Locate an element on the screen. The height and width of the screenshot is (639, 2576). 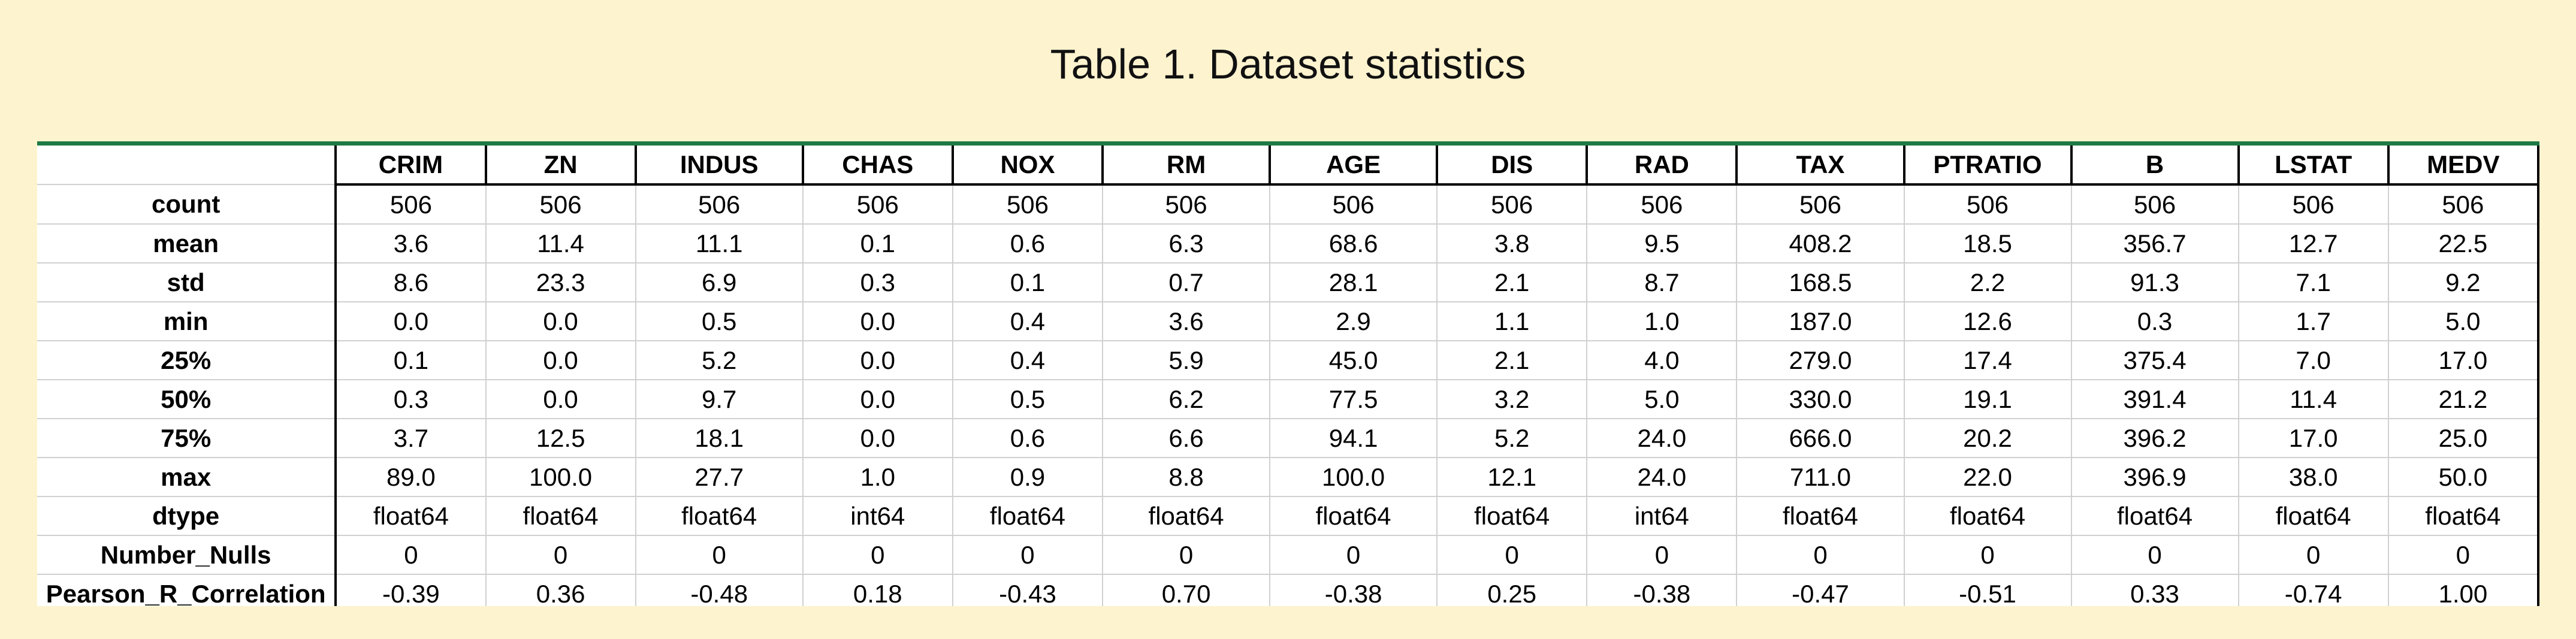
table-cell: 100.0 is located at coordinates (561, 477).